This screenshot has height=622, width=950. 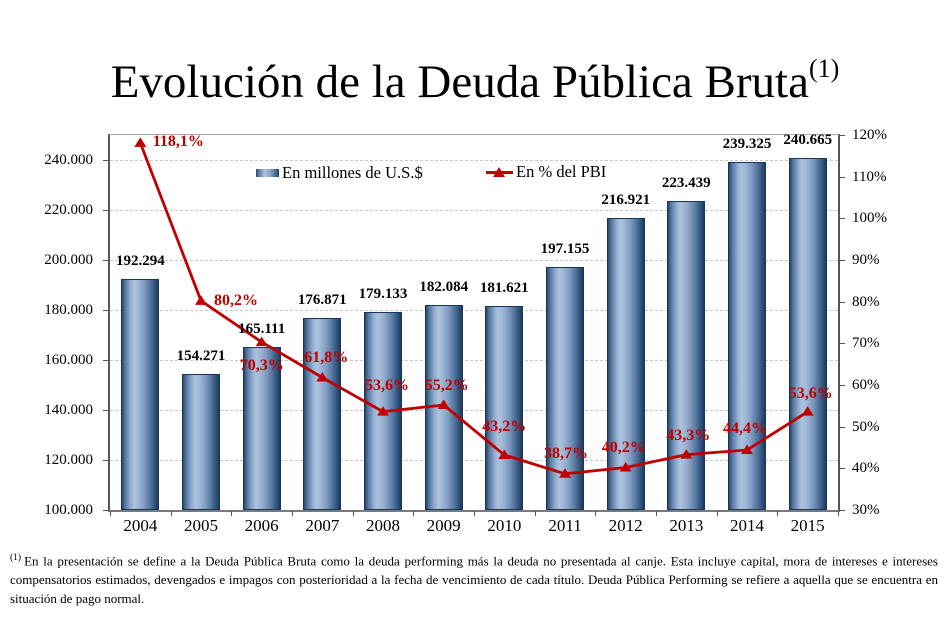 I want to click on x-axis-label-2009: 2009, so click(x=443, y=525).